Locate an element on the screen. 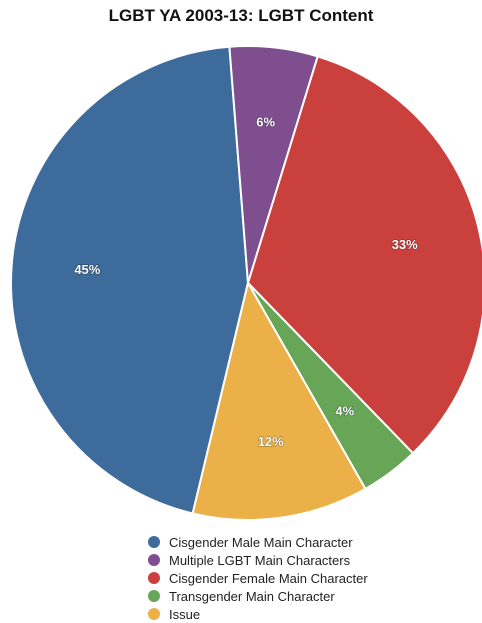  slice-label-multiple-lgbt-main-characters: 6% is located at coordinates (265, 121).